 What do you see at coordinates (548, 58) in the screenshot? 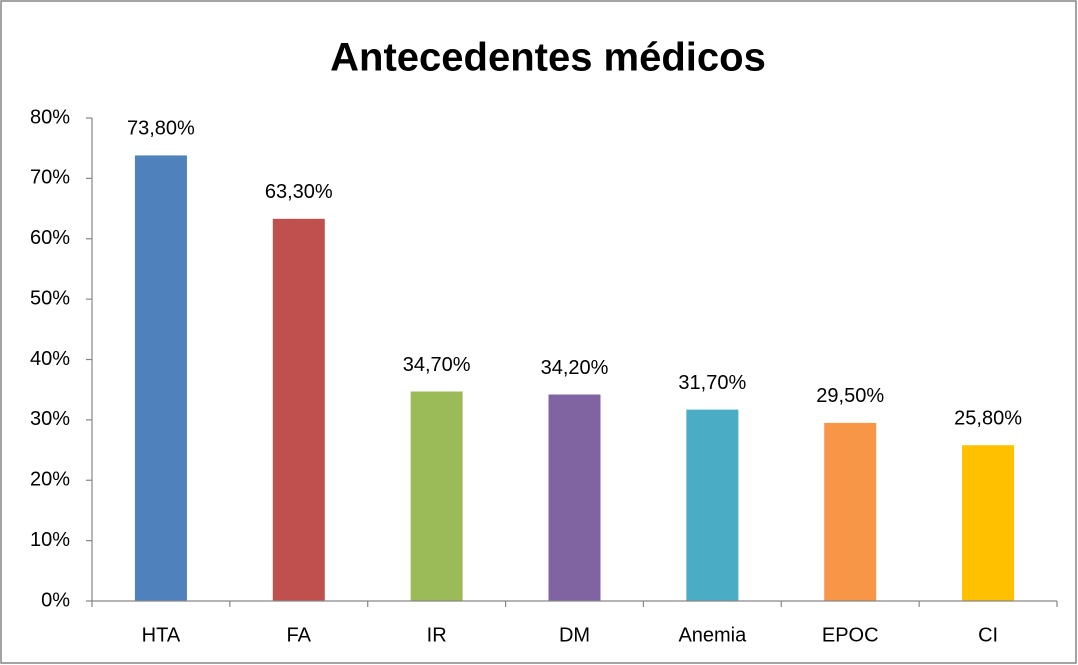
I see `chart-title: Antecedentes médicos` at bounding box center [548, 58].